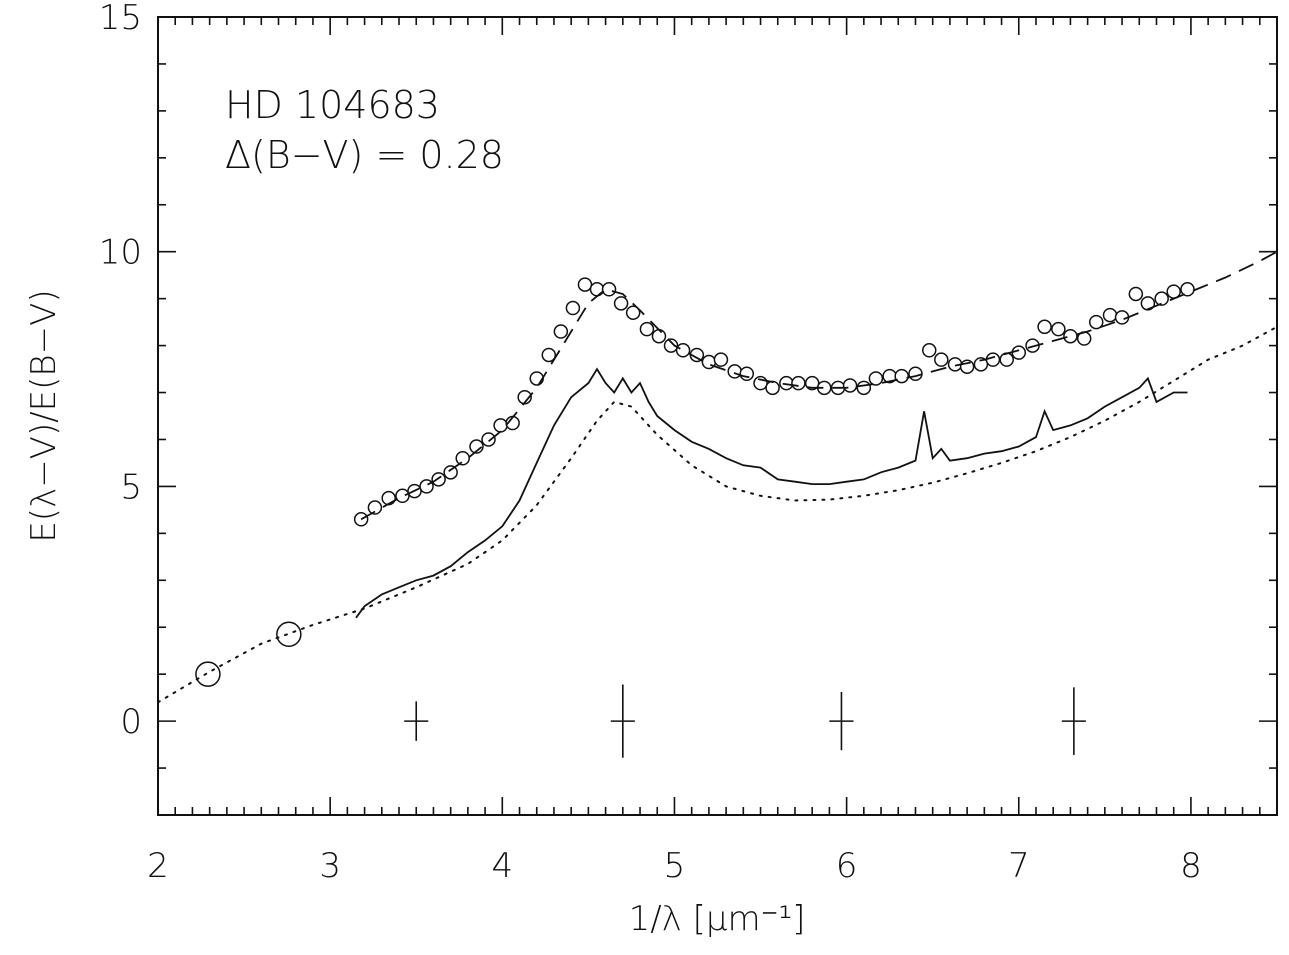 This screenshot has height=955, width=1289. I want to click on x-tick-label: 6, so click(847, 866).